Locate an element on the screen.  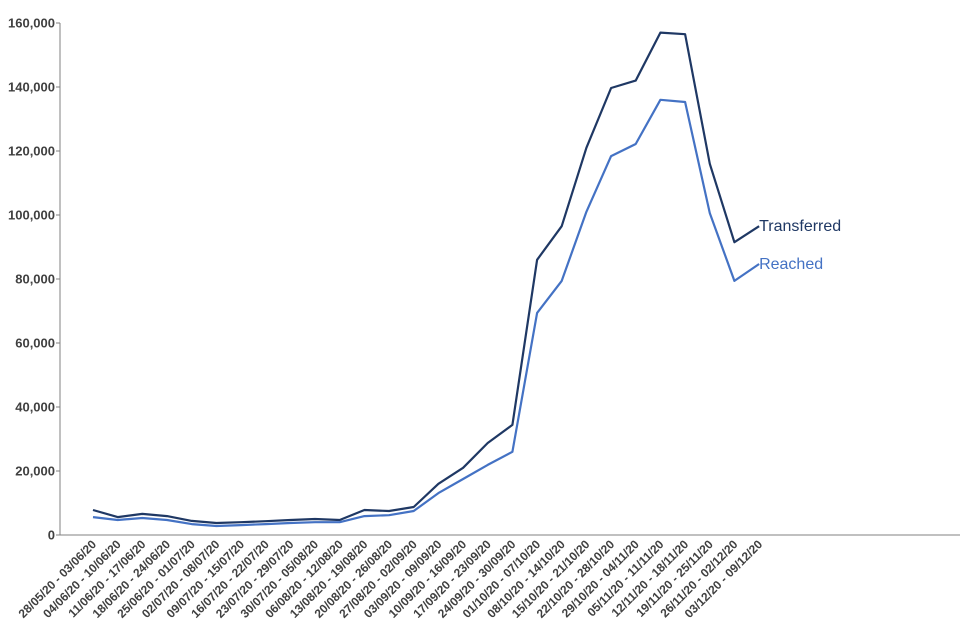
y-tick-label: 160,000 is located at coordinates (31, 23).